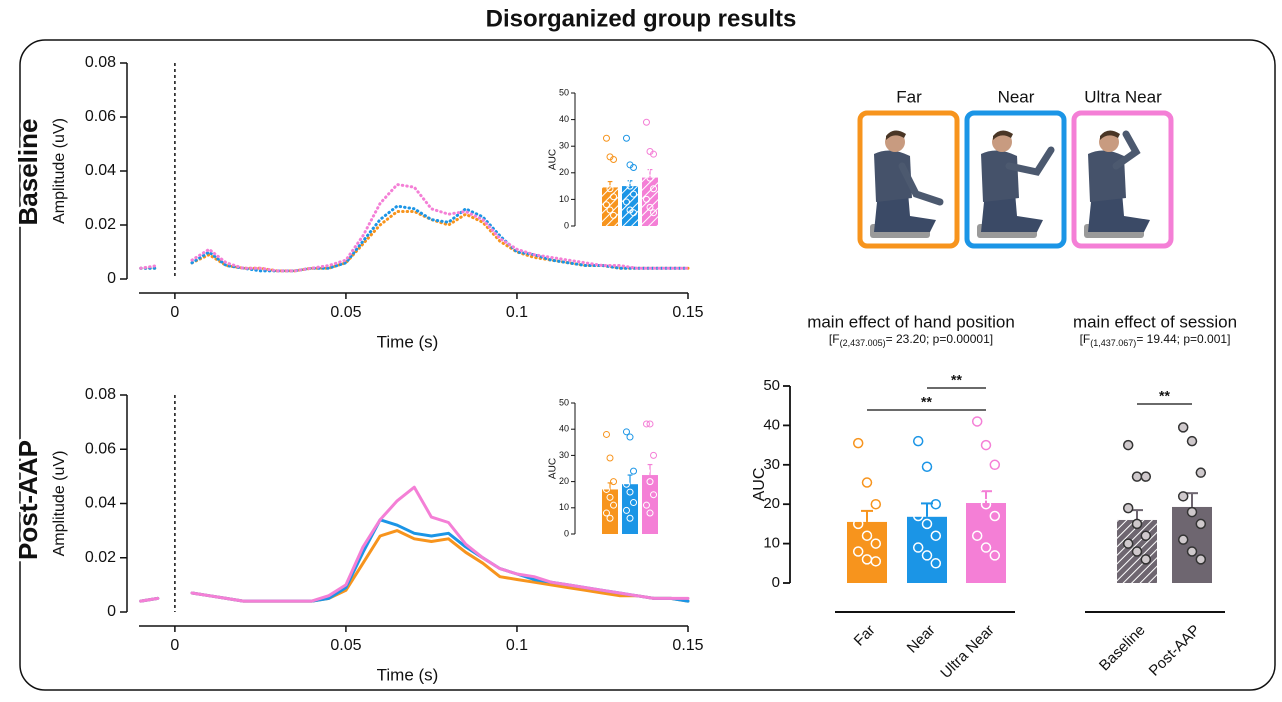 Image resolution: width=1282 pixels, height=702 pixels. What do you see at coordinates (1030, 161) in the screenshot?
I see `person-arm` at bounding box center [1030, 161].